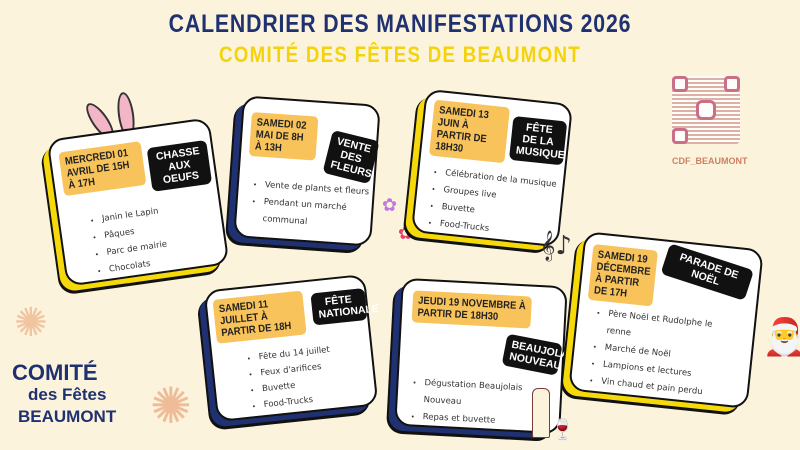 The width and height of the screenshot is (800, 450). I want to click on event-date: JEUDI 19 NOVEMBRE À PARTIR DE 18H30, so click(471, 309).